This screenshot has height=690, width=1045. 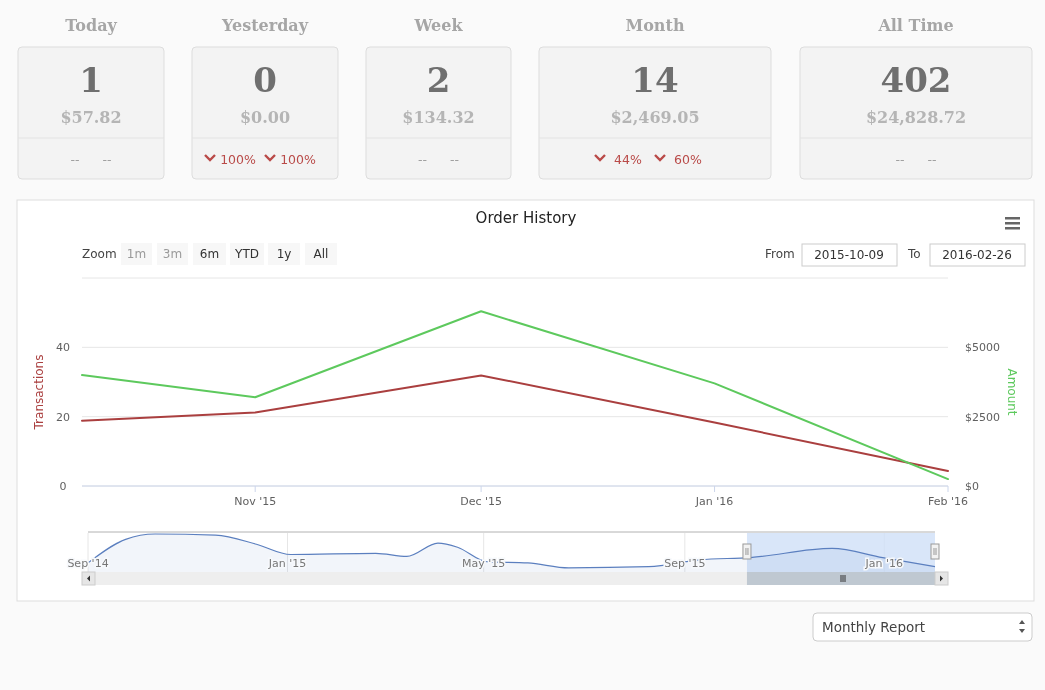 What do you see at coordinates (438, 80) in the screenshot?
I see `text: 2` at bounding box center [438, 80].